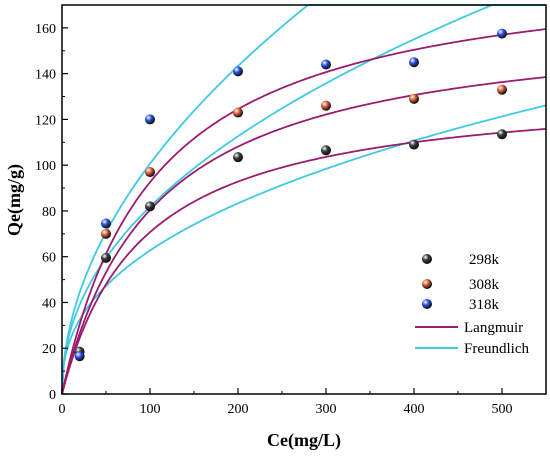 The height and width of the screenshot is (456, 550). Describe the element at coordinates (150, 409) in the screenshot. I see `x-tick-label: 100` at that location.